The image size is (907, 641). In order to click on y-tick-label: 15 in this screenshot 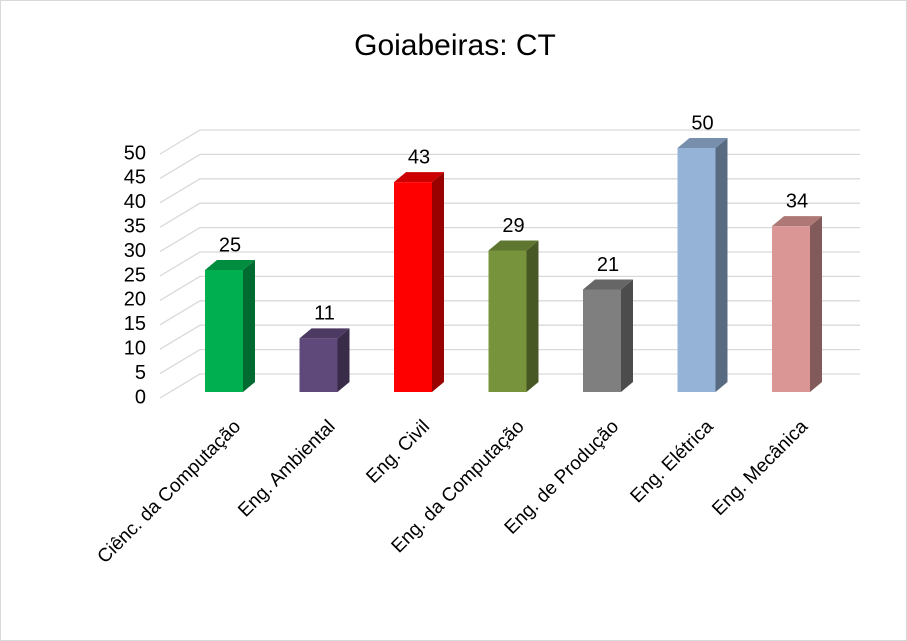, I will do `click(135, 324)`.